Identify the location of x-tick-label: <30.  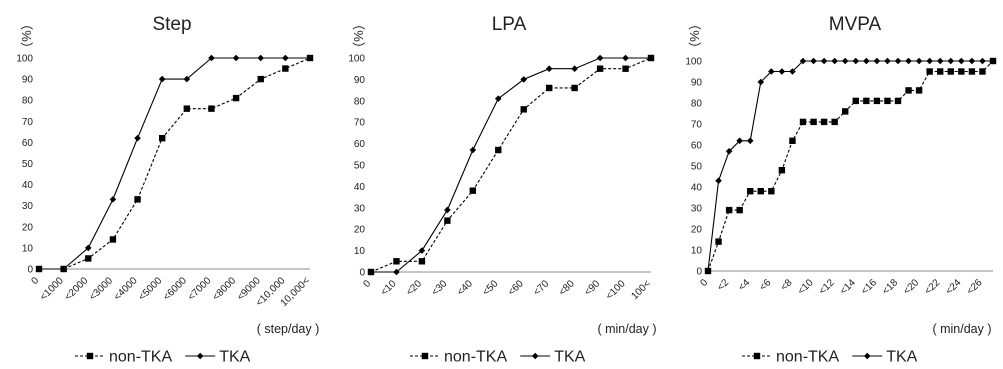
(440, 288).